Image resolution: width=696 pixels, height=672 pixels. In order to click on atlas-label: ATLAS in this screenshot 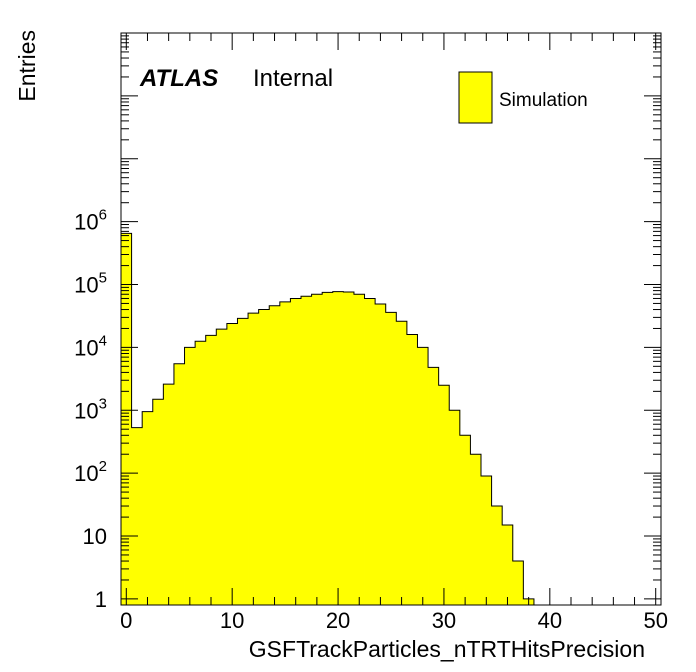, I will do `click(178, 78)`.